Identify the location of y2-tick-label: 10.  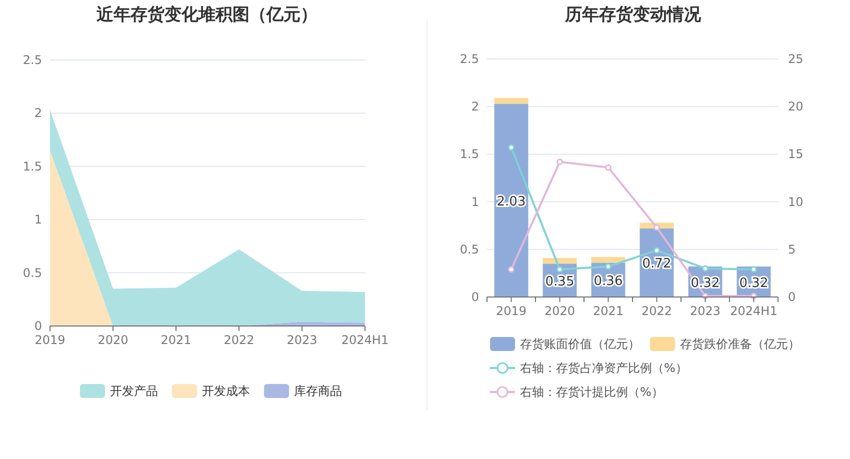
(796, 201).